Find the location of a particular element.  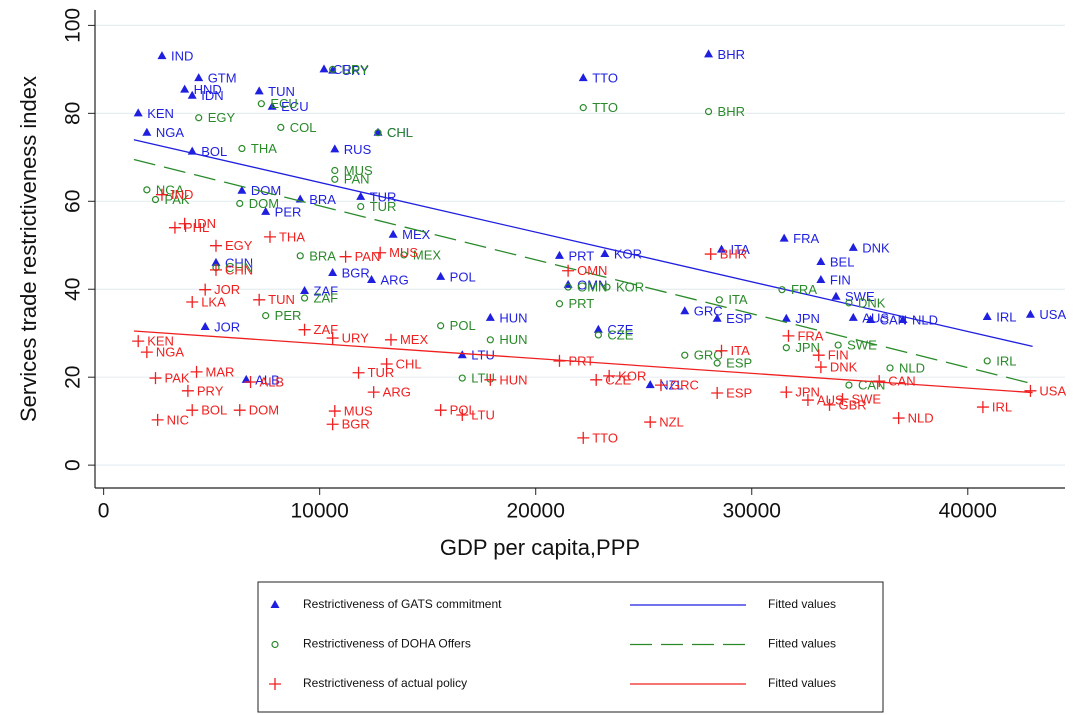

point-label: NGA is located at coordinates (170, 132).